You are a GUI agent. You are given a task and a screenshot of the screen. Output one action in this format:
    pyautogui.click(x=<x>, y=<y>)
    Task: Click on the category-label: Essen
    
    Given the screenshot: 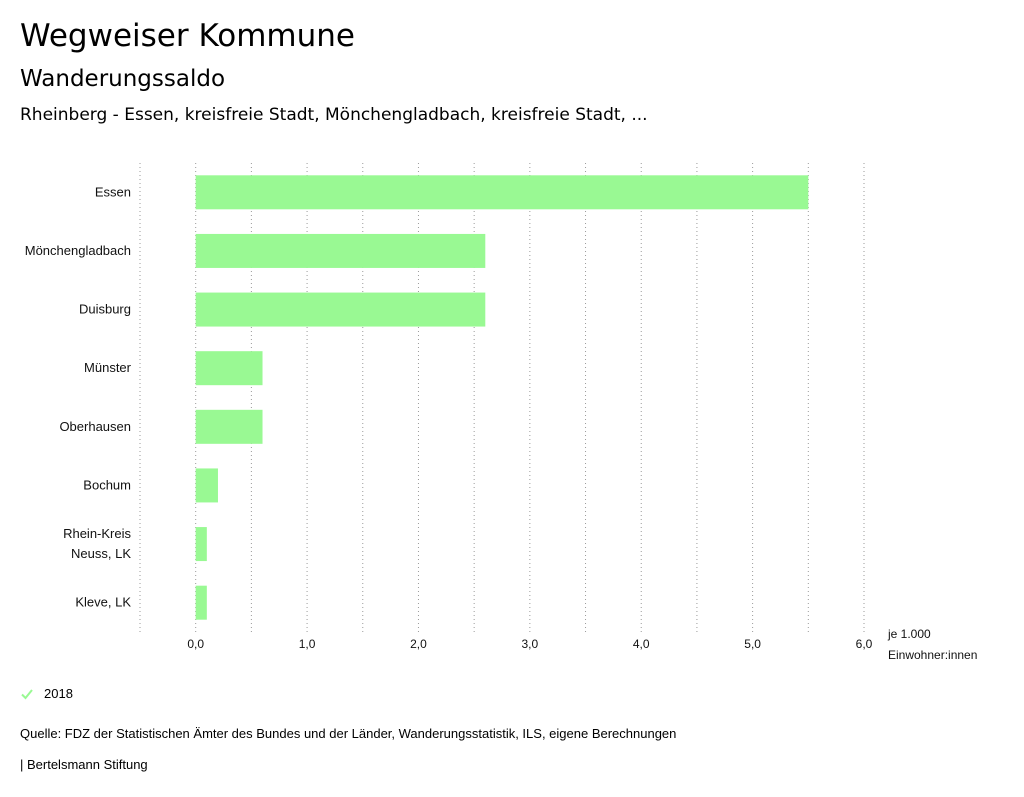 What is the action you would take?
    pyautogui.click(x=113, y=191)
    